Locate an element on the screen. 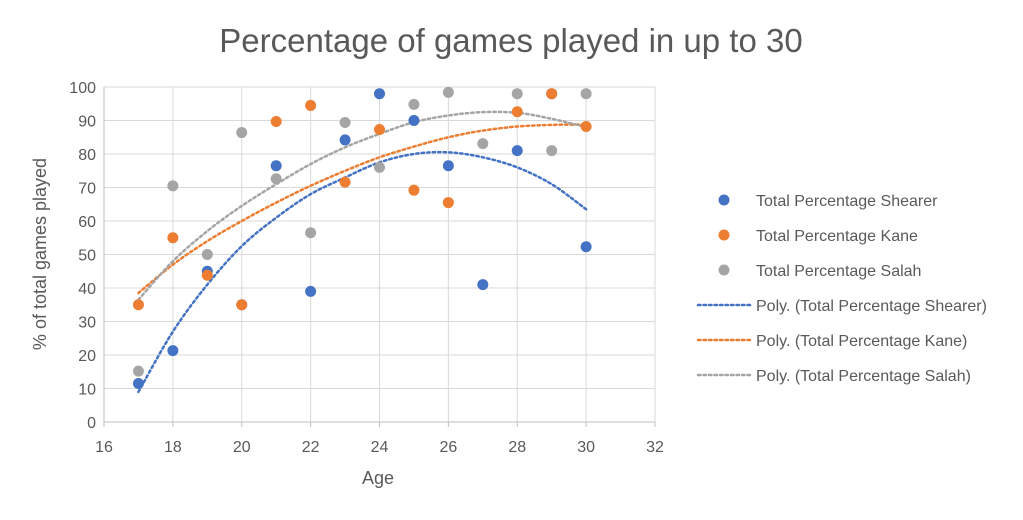  x-tick-label: 22 is located at coordinates (311, 447).